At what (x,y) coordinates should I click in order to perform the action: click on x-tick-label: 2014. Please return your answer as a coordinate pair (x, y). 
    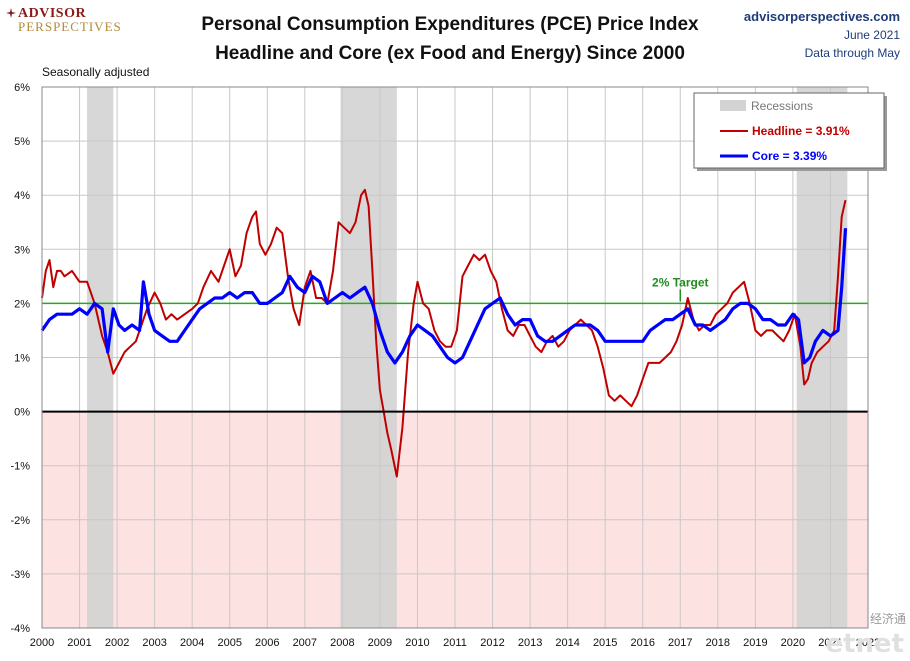
    Looking at the image, I should click on (567, 643).